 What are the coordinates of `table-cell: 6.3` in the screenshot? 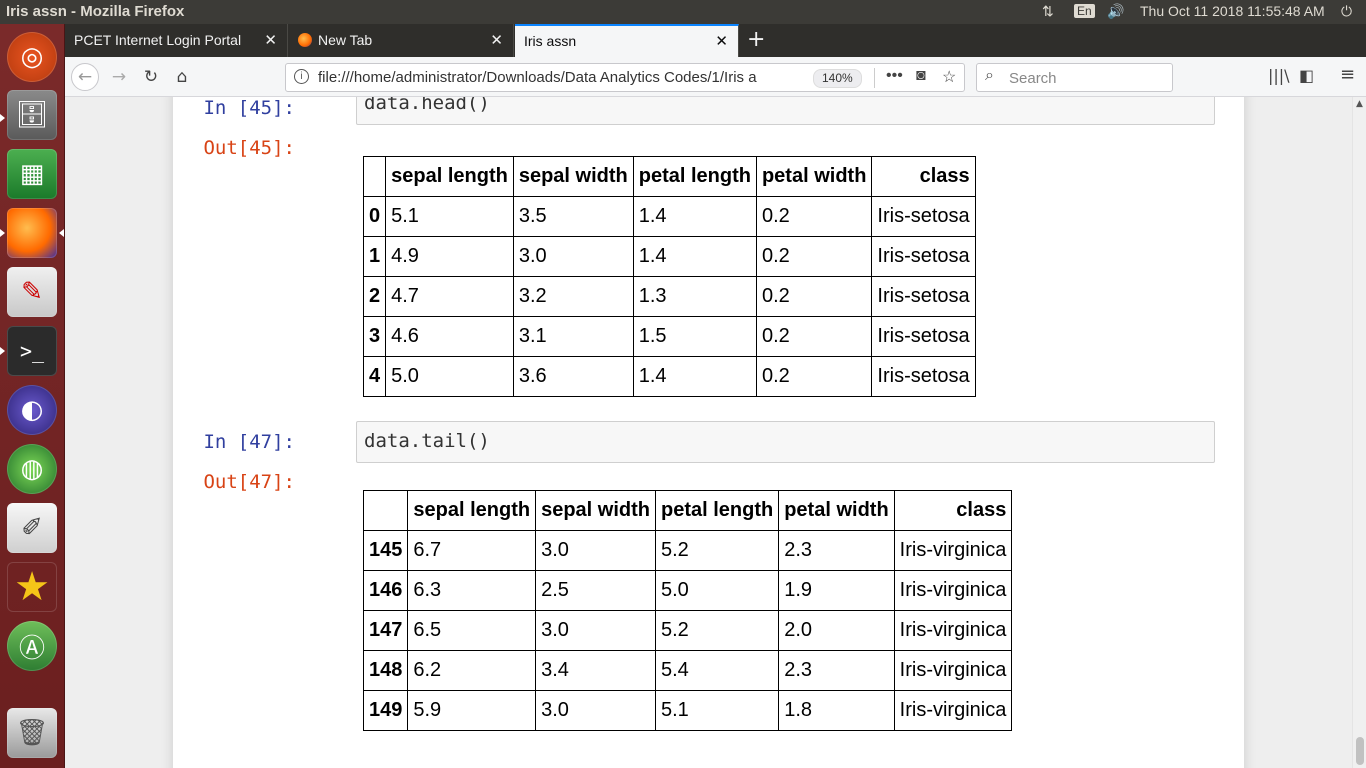 It's located at (472, 590).